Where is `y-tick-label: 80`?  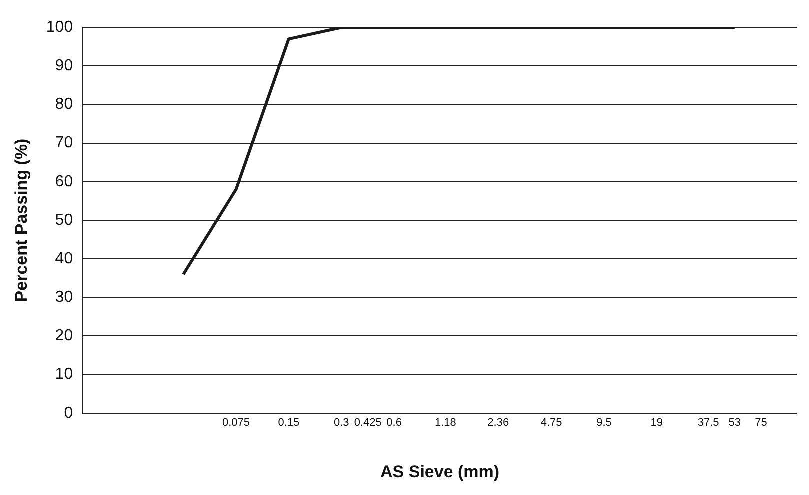
y-tick-label: 80 is located at coordinates (64, 105).